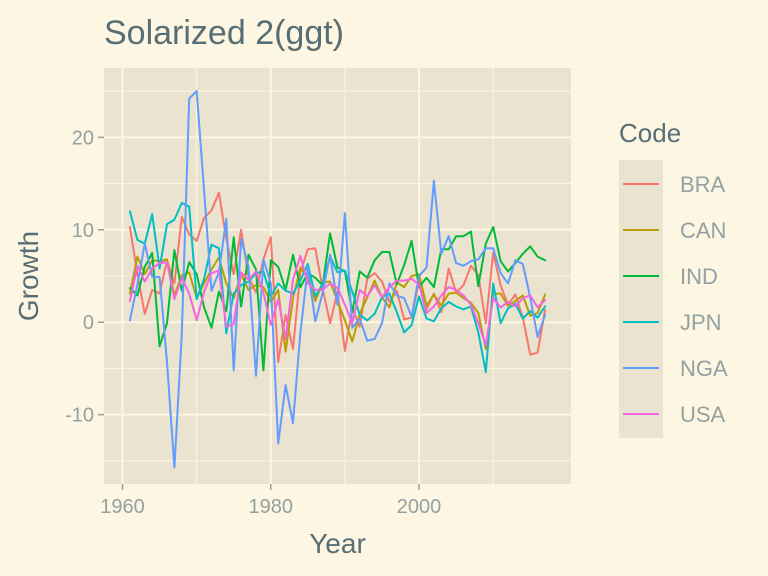 This screenshot has height=576, width=768. I want to click on series-line-ind, so click(337, 299).